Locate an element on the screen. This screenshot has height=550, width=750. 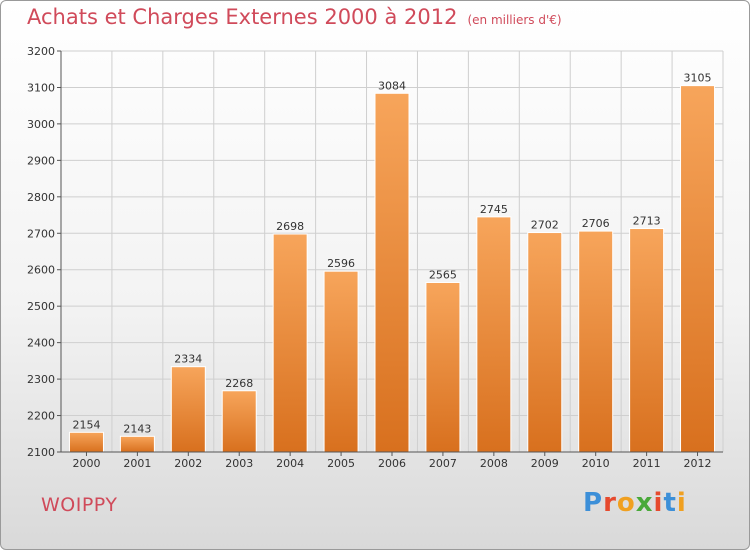
x-tick-label: 2008 is located at coordinates (494, 463).